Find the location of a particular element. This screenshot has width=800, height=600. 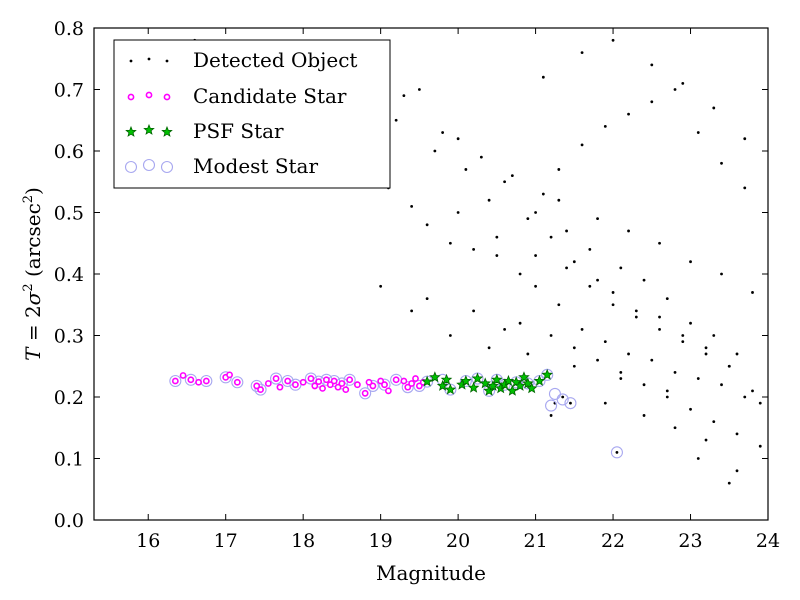

legend-marker-detected is located at coordinates (167, 61).